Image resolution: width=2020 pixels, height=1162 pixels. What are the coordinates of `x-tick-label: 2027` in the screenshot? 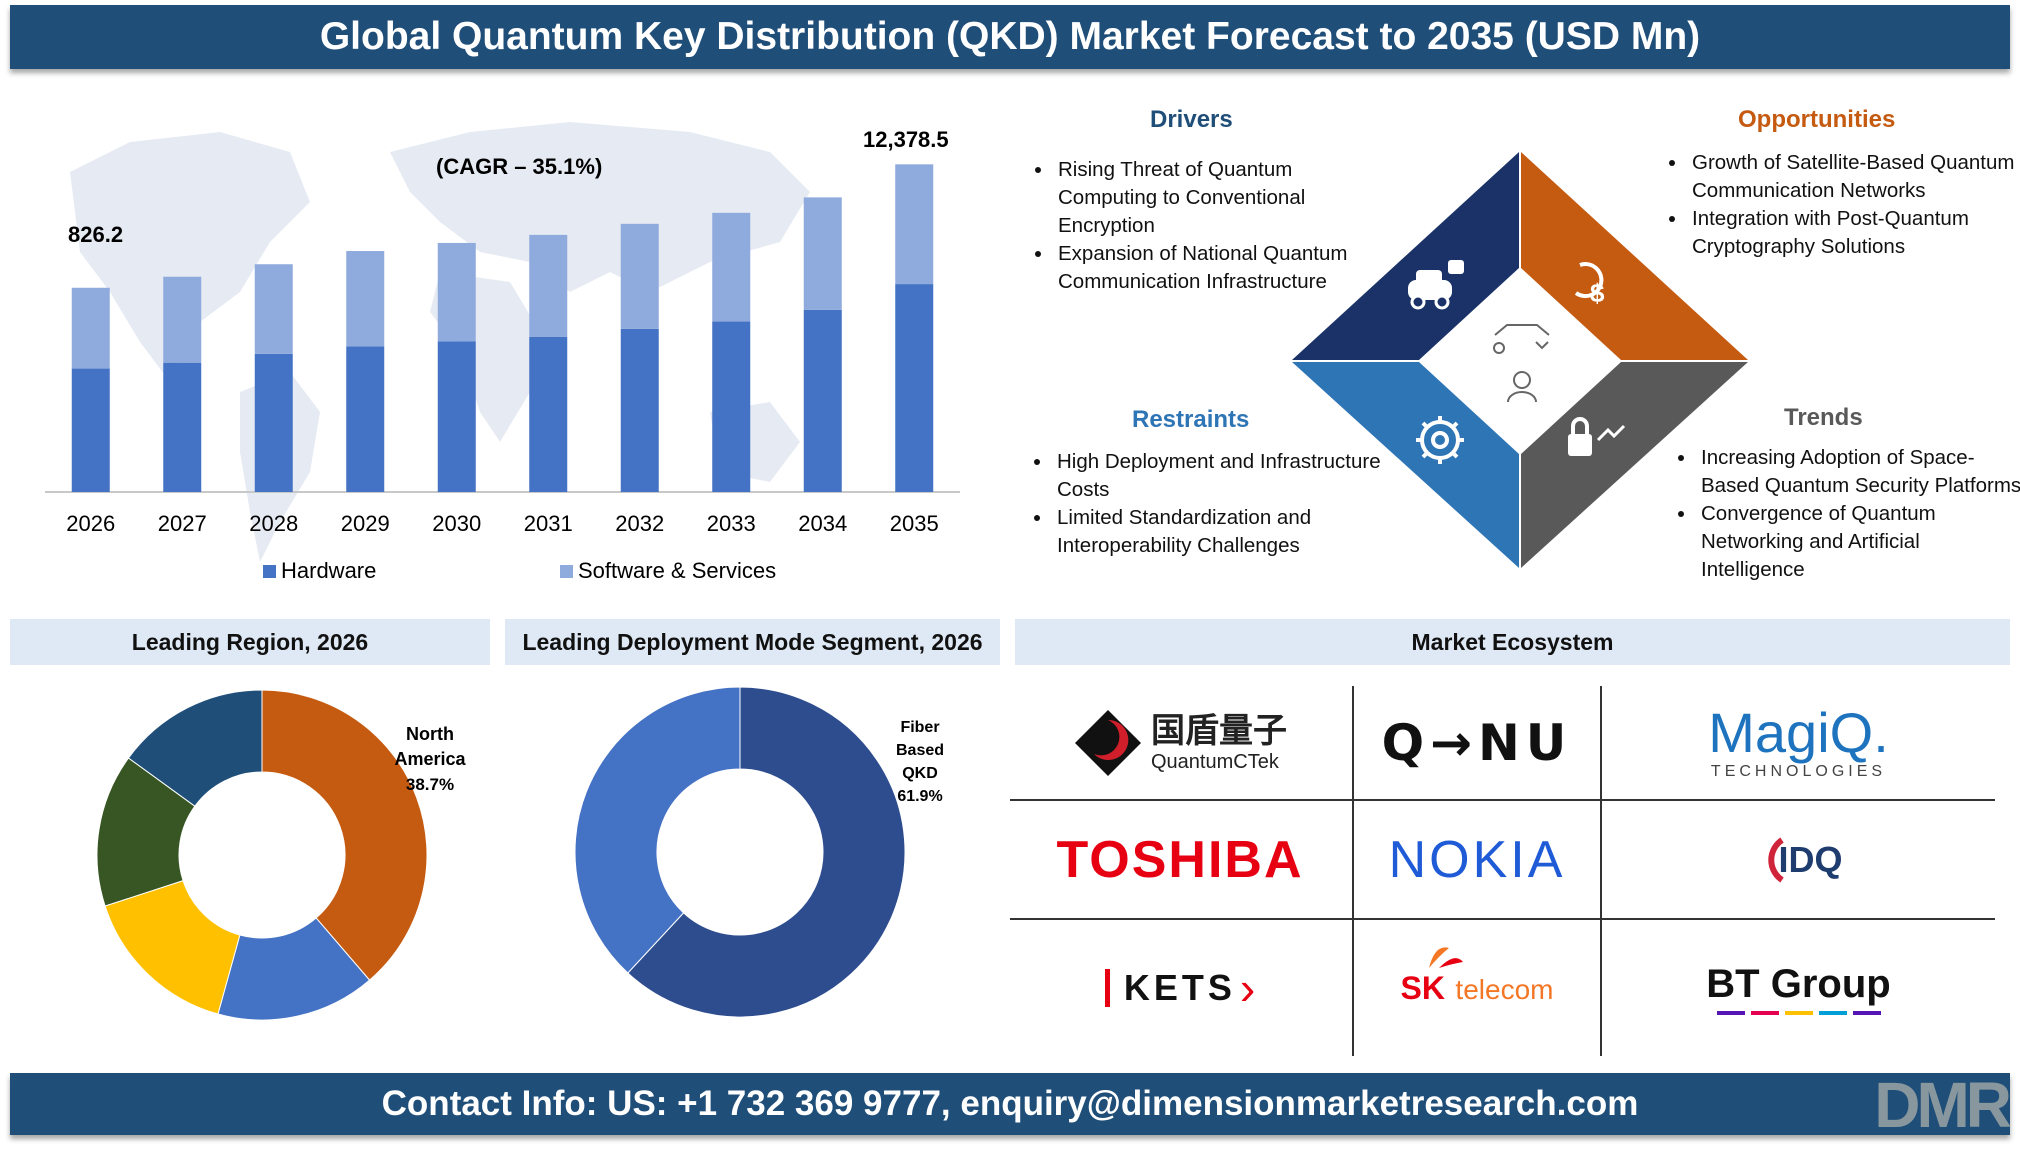 It's located at (182, 523).